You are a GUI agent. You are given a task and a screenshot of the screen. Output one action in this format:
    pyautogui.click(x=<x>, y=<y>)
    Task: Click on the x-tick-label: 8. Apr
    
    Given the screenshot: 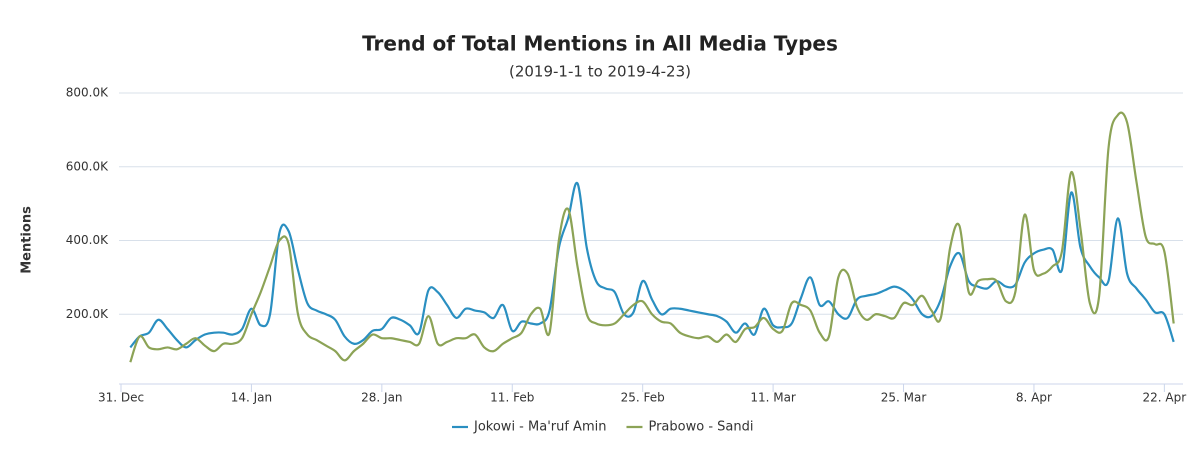 What is the action you would take?
    pyautogui.click(x=1034, y=398)
    